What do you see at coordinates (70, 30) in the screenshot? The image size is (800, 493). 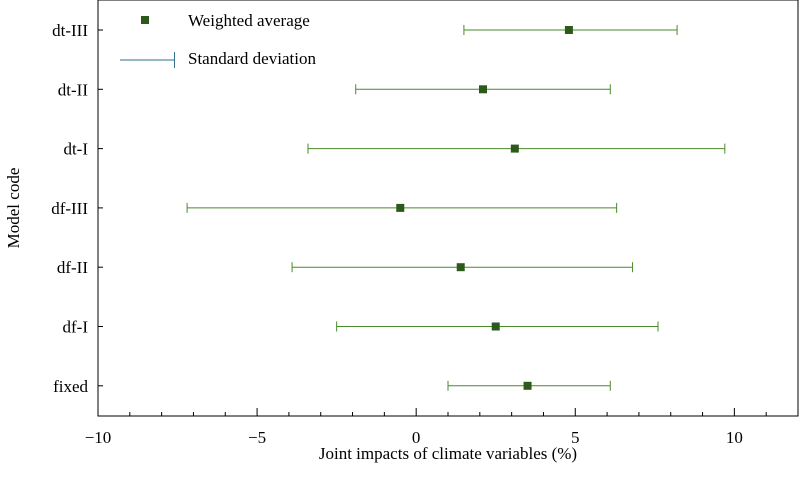 I see `y-tick-label: dt-III` at bounding box center [70, 30].